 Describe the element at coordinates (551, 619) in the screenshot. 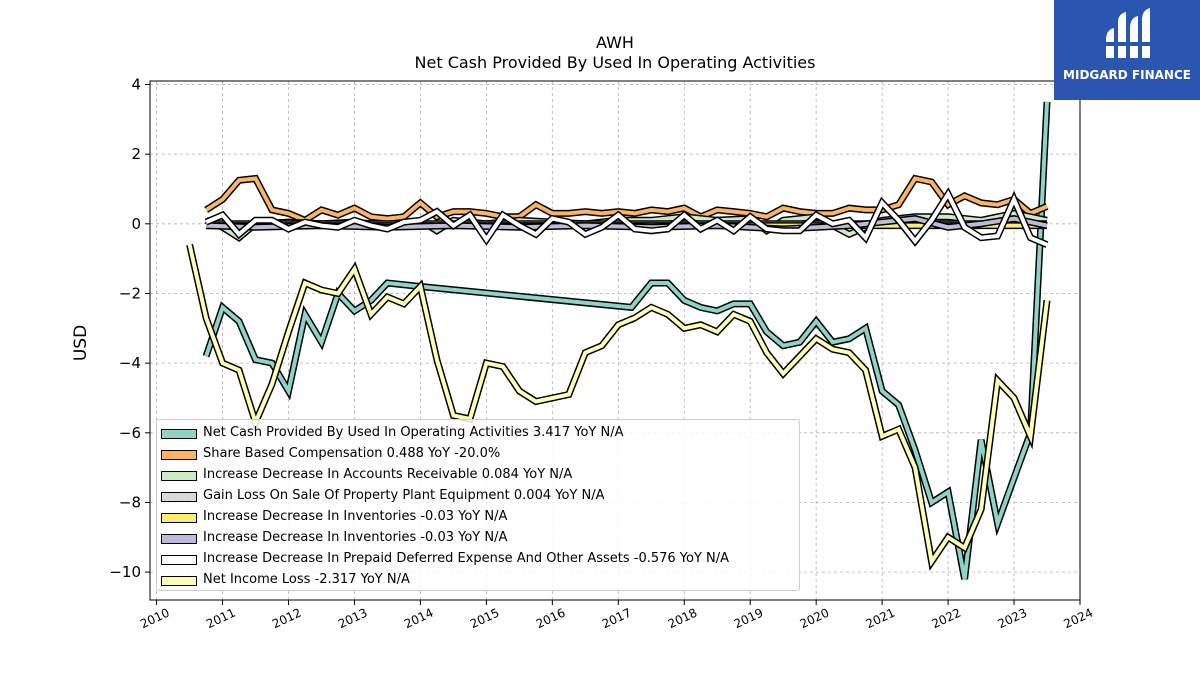

I see `x-tick-label: 2016` at that location.